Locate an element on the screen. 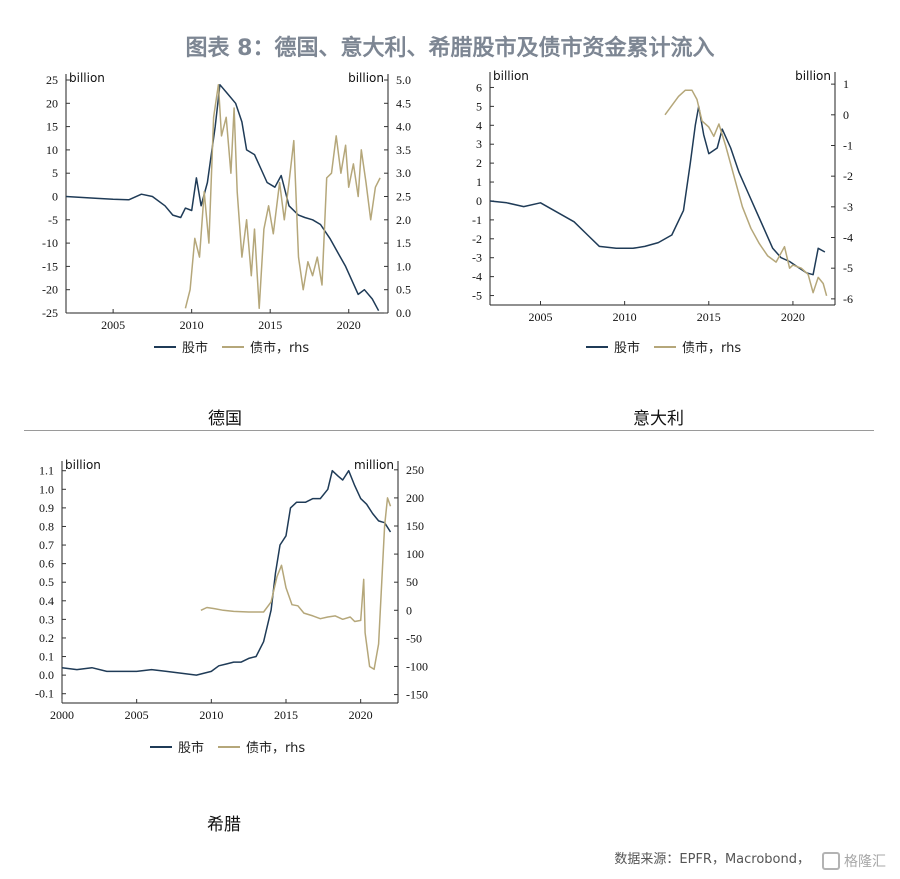 Image resolution: width=900 pixels, height=879 pixels. left-tick-label: 4 is located at coordinates (479, 125).